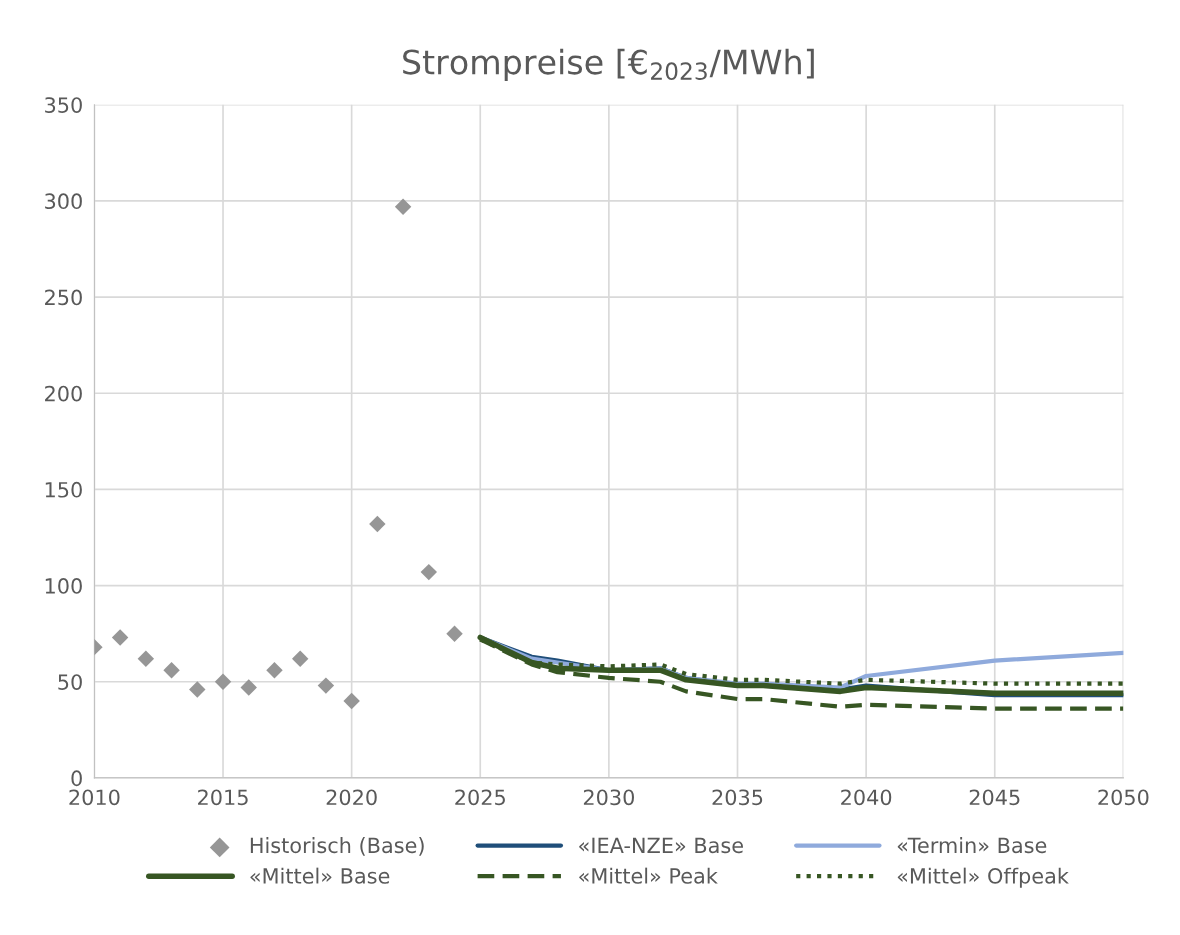  Describe the element at coordinates (63, 489) in the screenshot. I see `y-tick-label: 150` at that location.